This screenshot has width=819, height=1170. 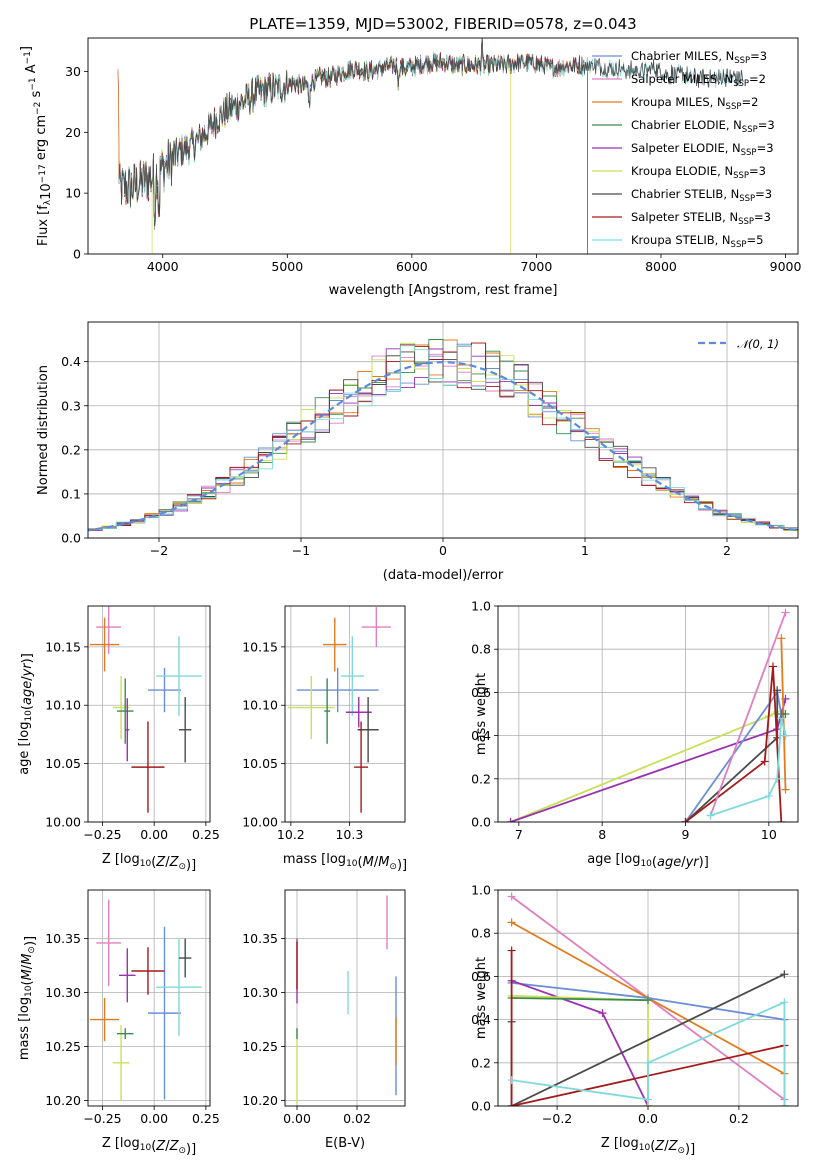 What do you see at coordinates (481, 998) in the screenshot?
I see `y-axis-label: mass weight` at bounding box center [481, 998].